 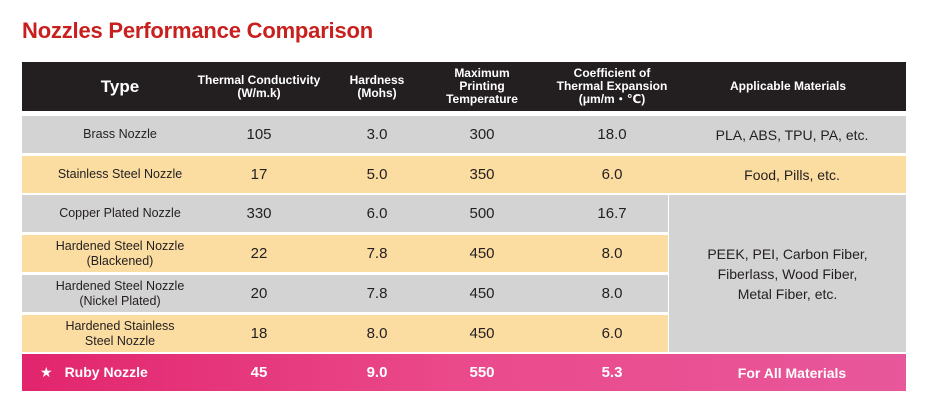 What do you see at coordinates (377, 333) in the screenshot?
I see `hardness-value: 8.0` at bounding box center [377, 333].